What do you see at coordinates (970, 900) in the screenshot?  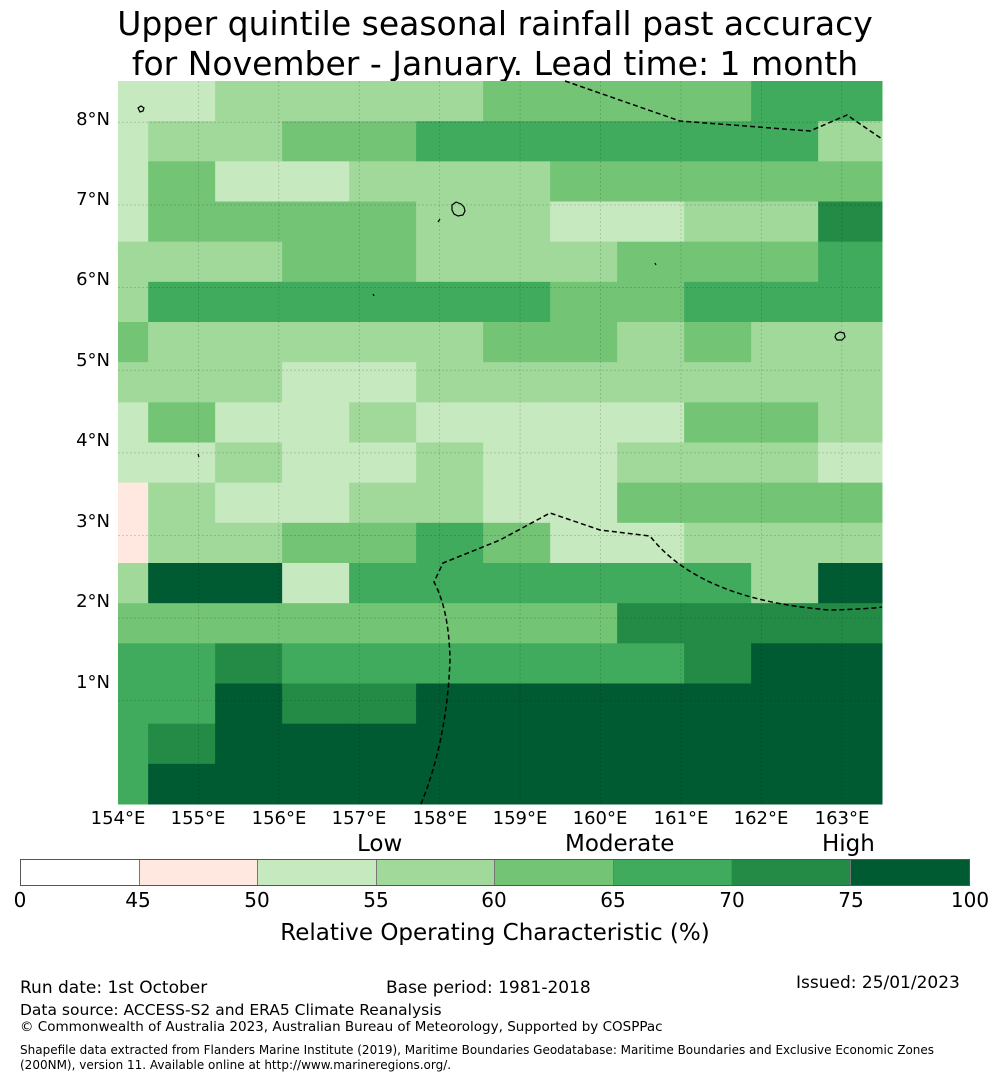 I see `colorbar-tick: 100` at bounding box center [970, 900].